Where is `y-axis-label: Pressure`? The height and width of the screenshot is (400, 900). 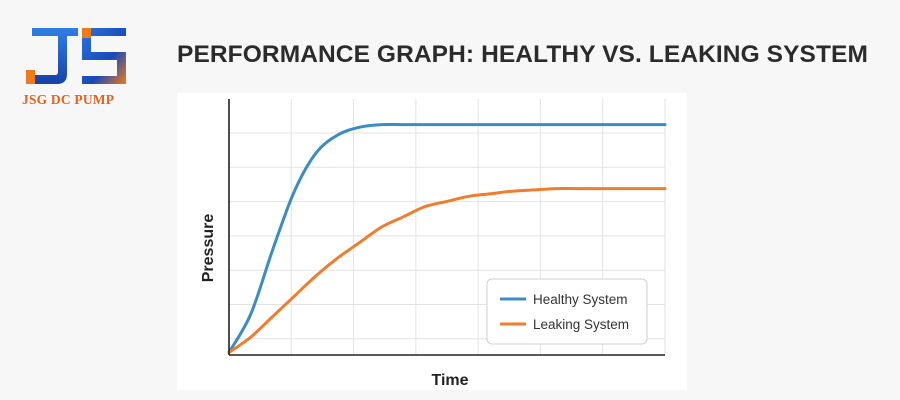 y-axis-label: Pressure is located at coordinates (208, 248).